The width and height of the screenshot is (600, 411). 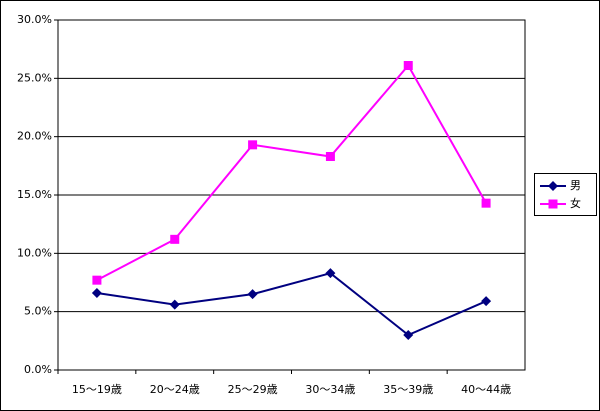 I want to click on x-tick-label: 20〜24歳, so click(x=175, y=389).